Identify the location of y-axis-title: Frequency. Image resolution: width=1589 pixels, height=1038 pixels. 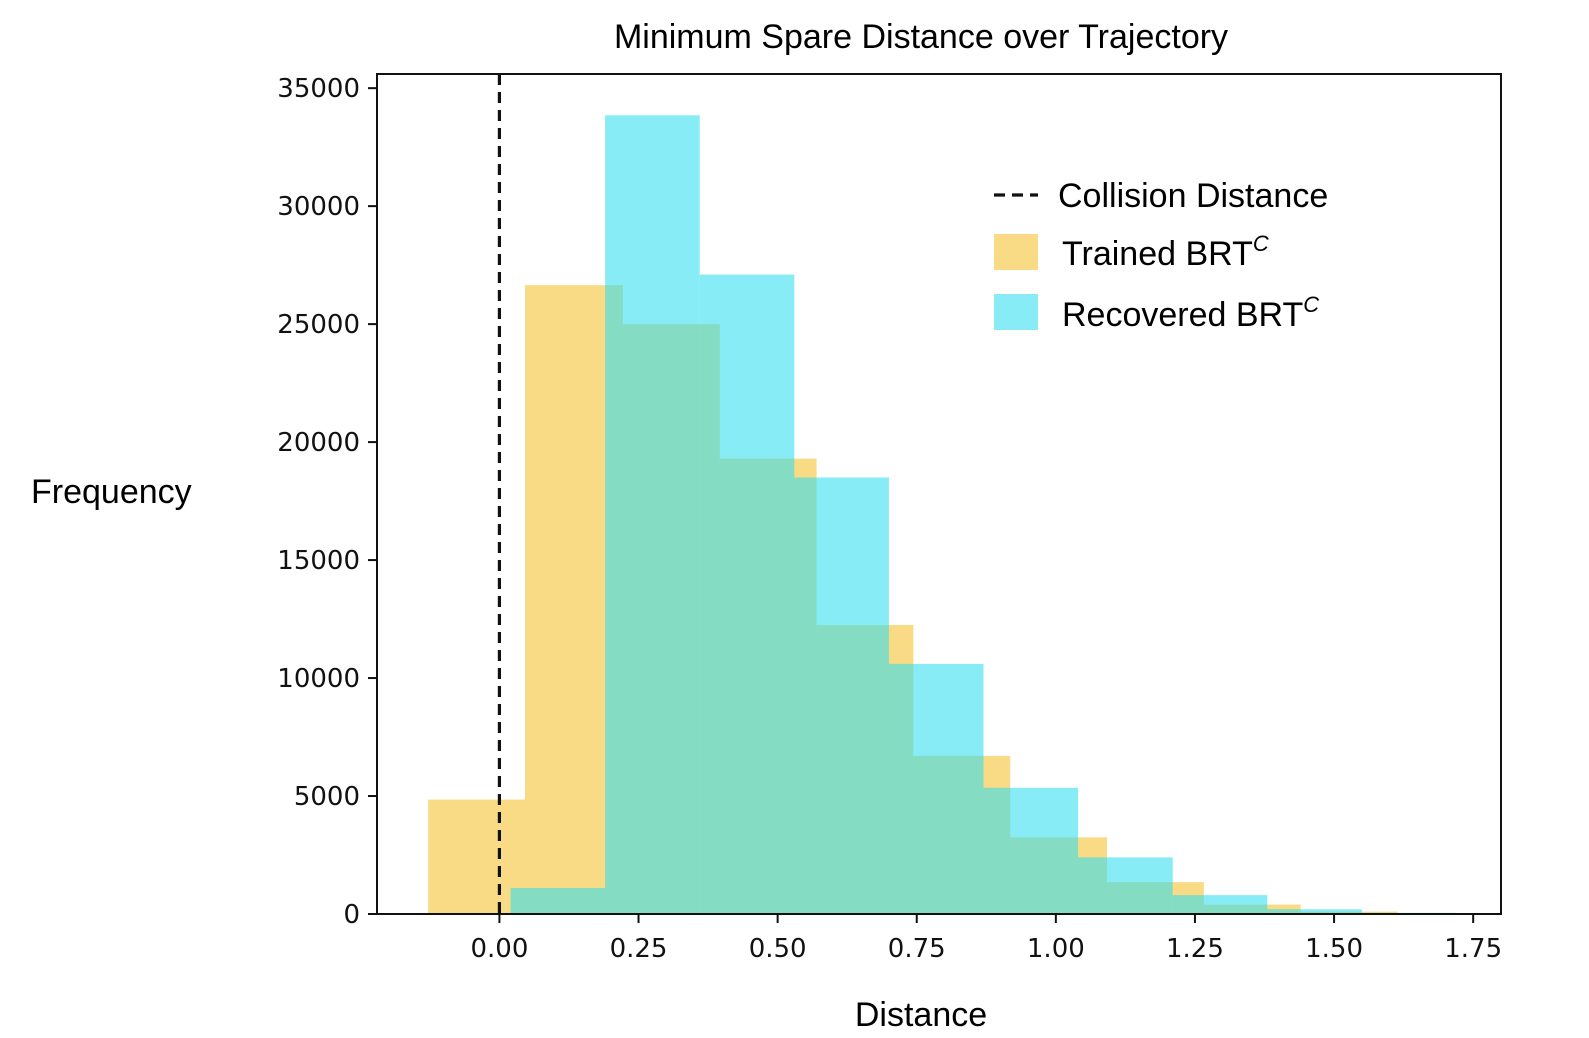
(111, 492).